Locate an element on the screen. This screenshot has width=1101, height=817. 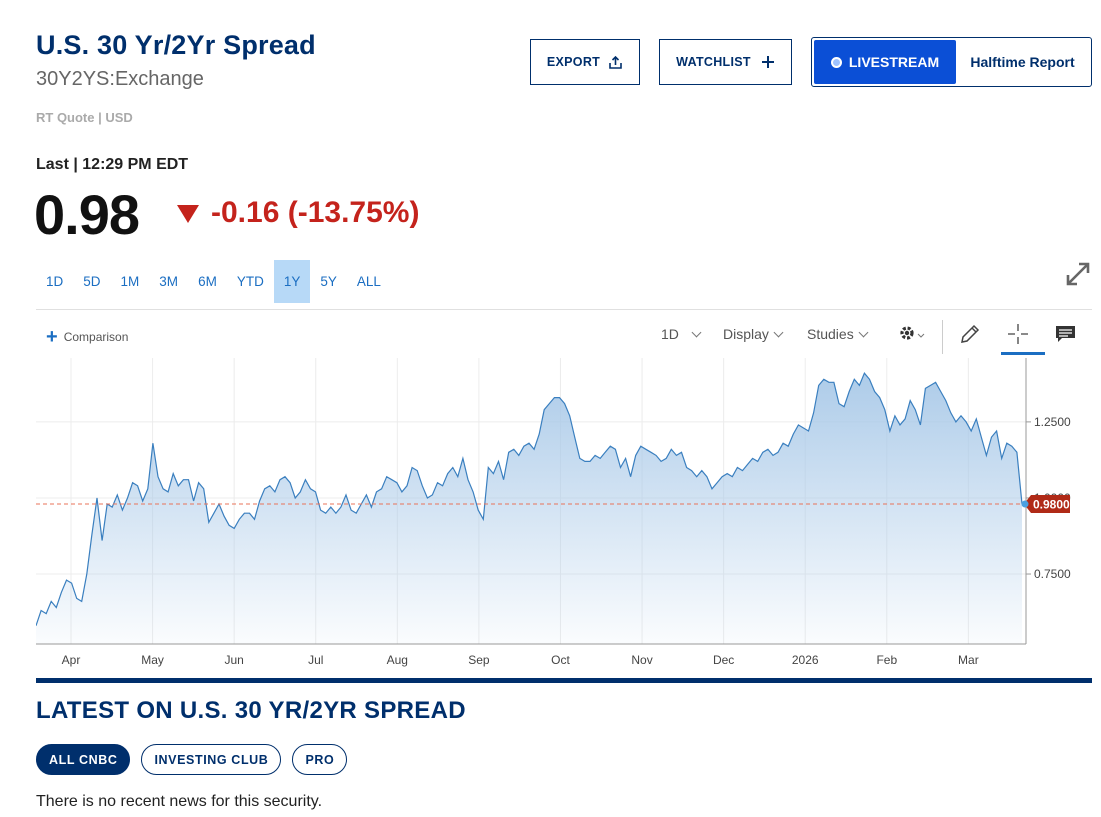
filter-pro-pill: PRO is located at coordinates (320, 759).